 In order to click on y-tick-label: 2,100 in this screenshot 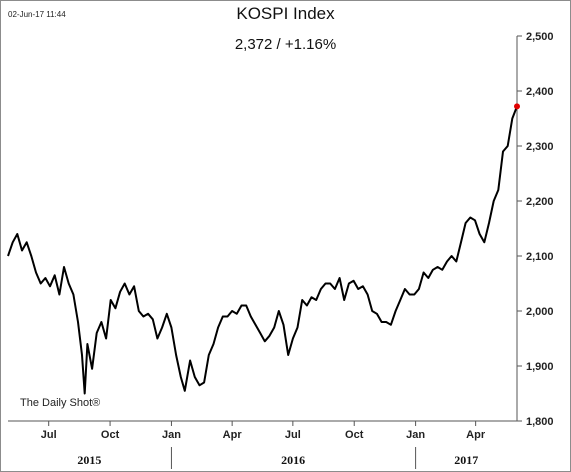, I will do `click(540, 257)`.